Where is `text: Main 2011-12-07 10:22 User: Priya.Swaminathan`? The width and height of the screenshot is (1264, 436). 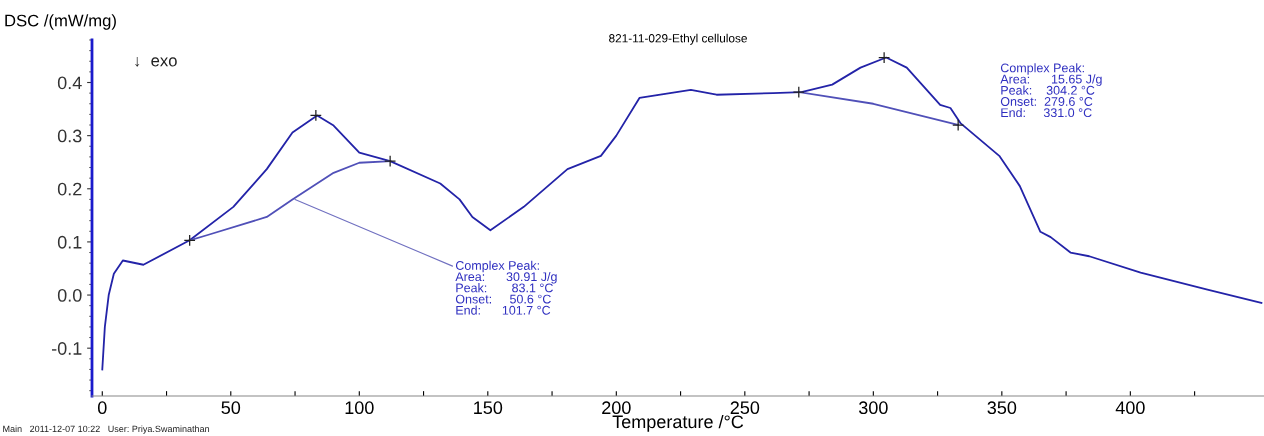 text: Main 2011-12-07 10:22 User: Priya.Swaminathan is located at coordinates (106, 429).